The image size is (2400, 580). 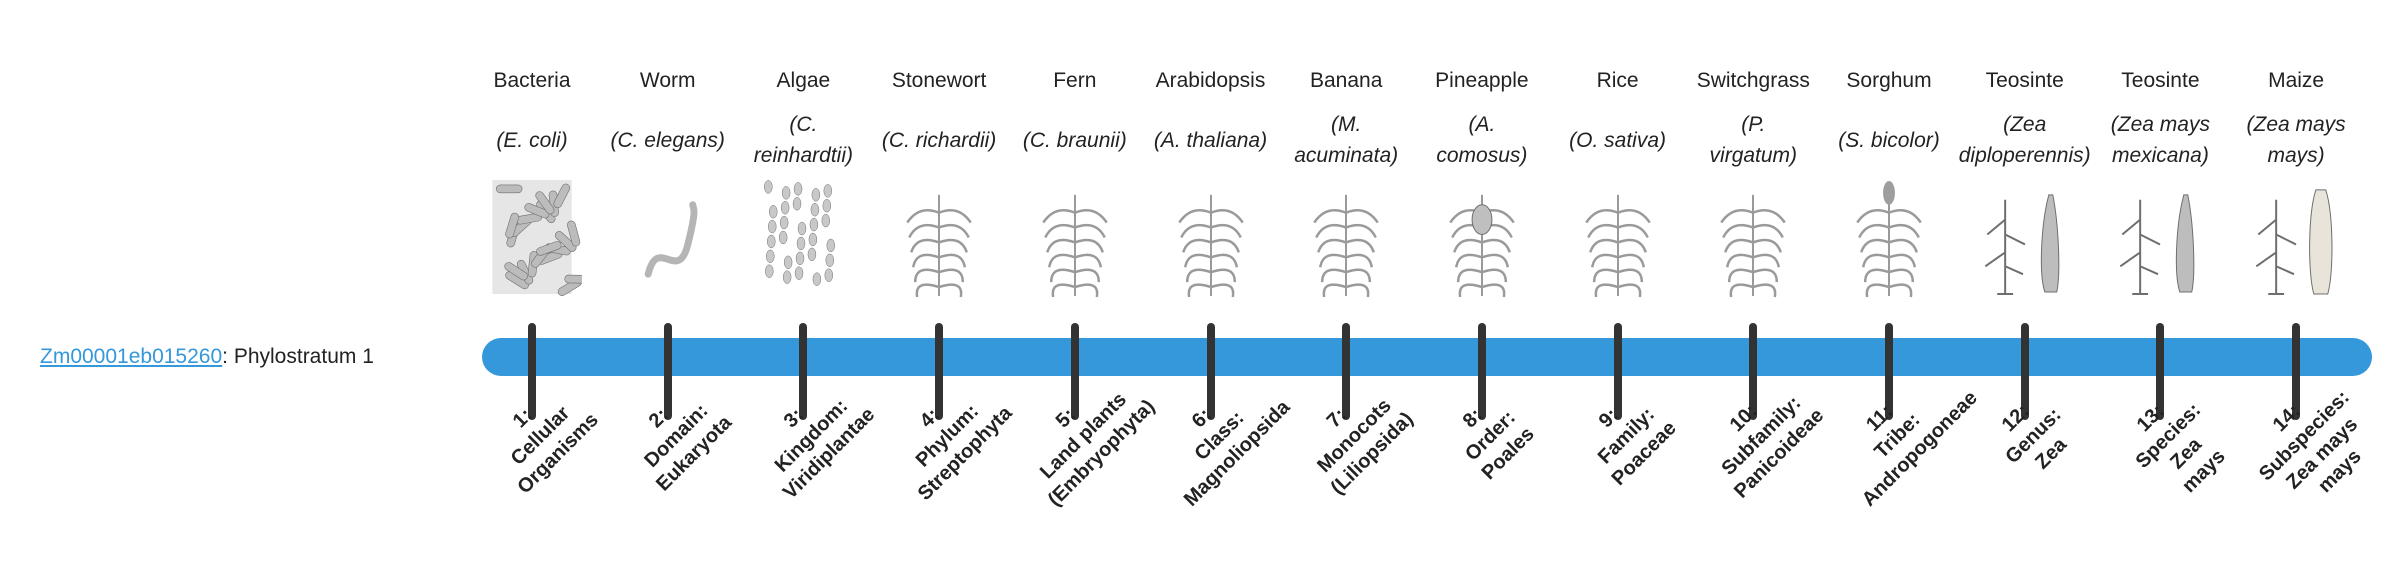 What do you see at coordinates (1097, 449) in the screenshot?
I see `stratum-label: 5: Land plants (Embryophyta)` at bounding box center [1097, 449].